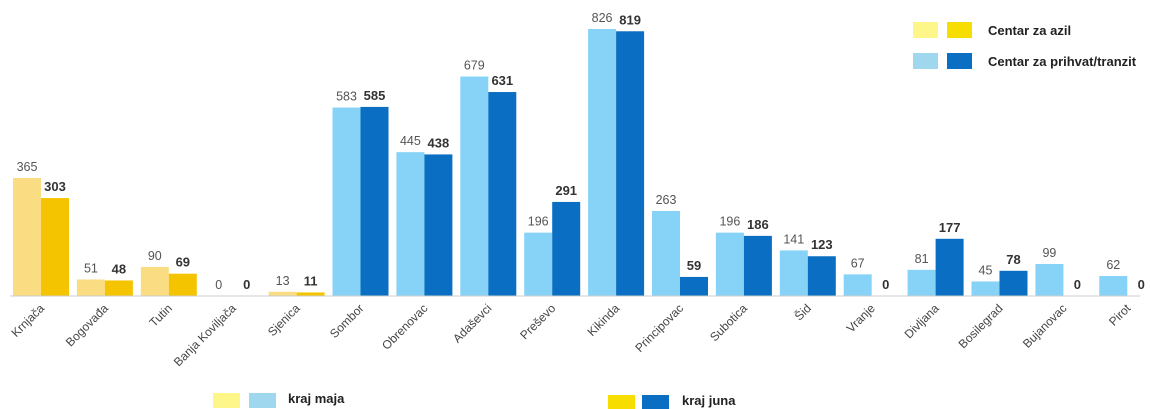 This screenshot has height=409, width=1150. What do you see at coordinates (1029, 30) in the screenshot?
I see `legend-label-azil: Centar za azil` at bounding box center [1029, 30].